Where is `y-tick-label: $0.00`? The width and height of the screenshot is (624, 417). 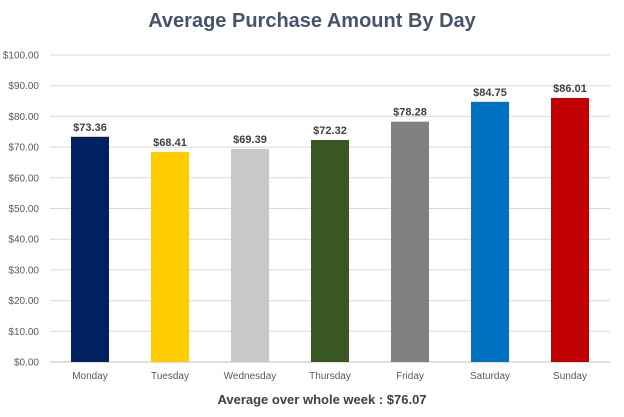
y-tick-label: $0.00 is located at coordinates (26, 363).